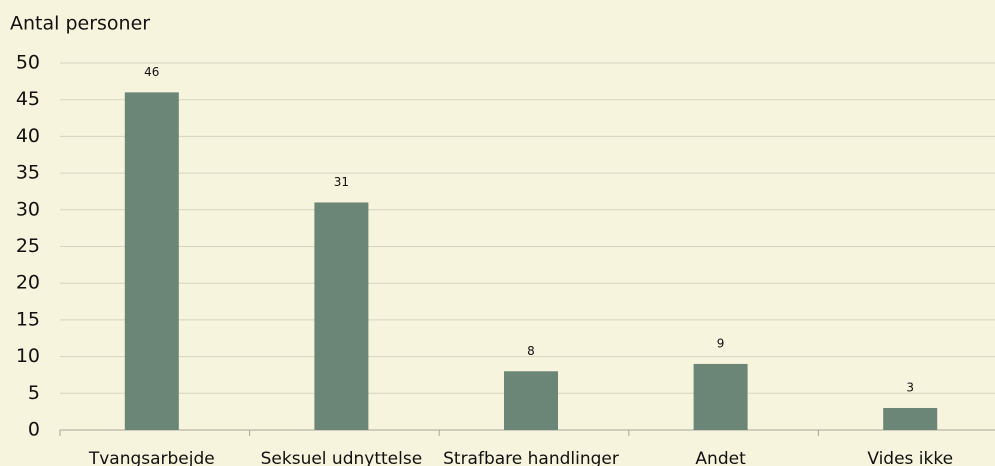  I want to click on y-tick-label: 50, so click(28, 63).